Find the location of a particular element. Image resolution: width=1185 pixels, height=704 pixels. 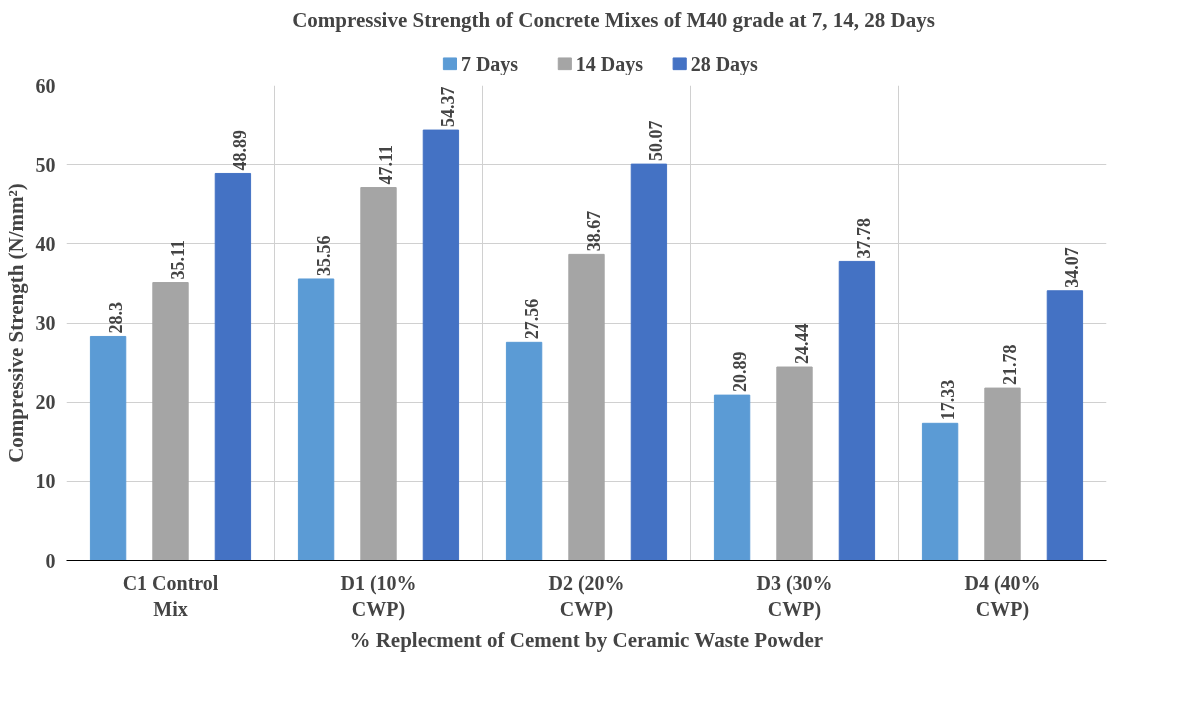

x-tick-label: D2 (20% CWP) is located at coordinates (586, 596).